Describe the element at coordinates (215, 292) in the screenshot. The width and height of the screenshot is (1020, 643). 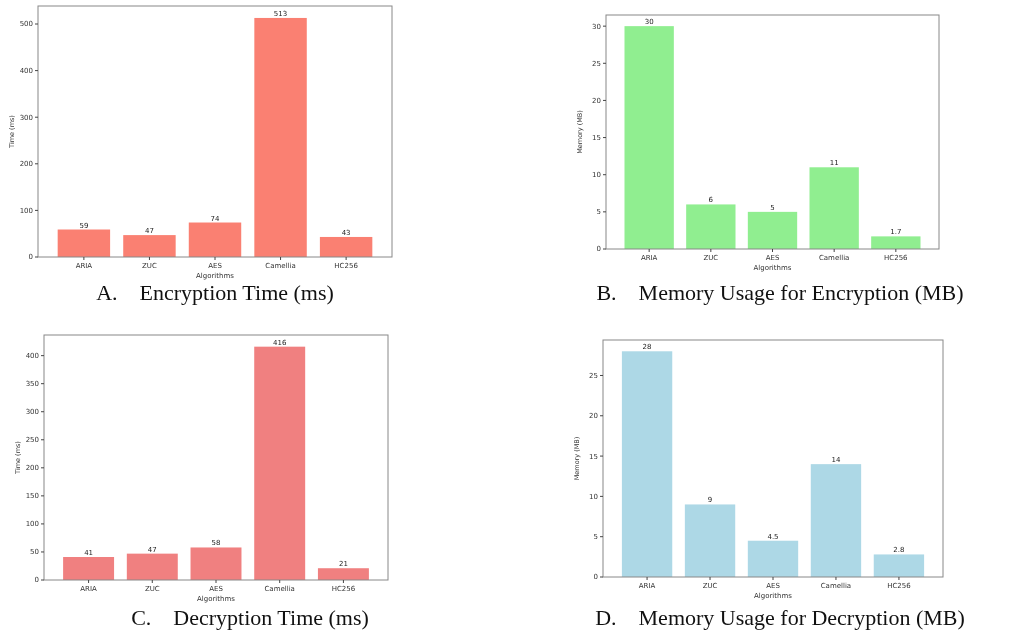
I see `text: A. Encryption Time (ms)` at that location.